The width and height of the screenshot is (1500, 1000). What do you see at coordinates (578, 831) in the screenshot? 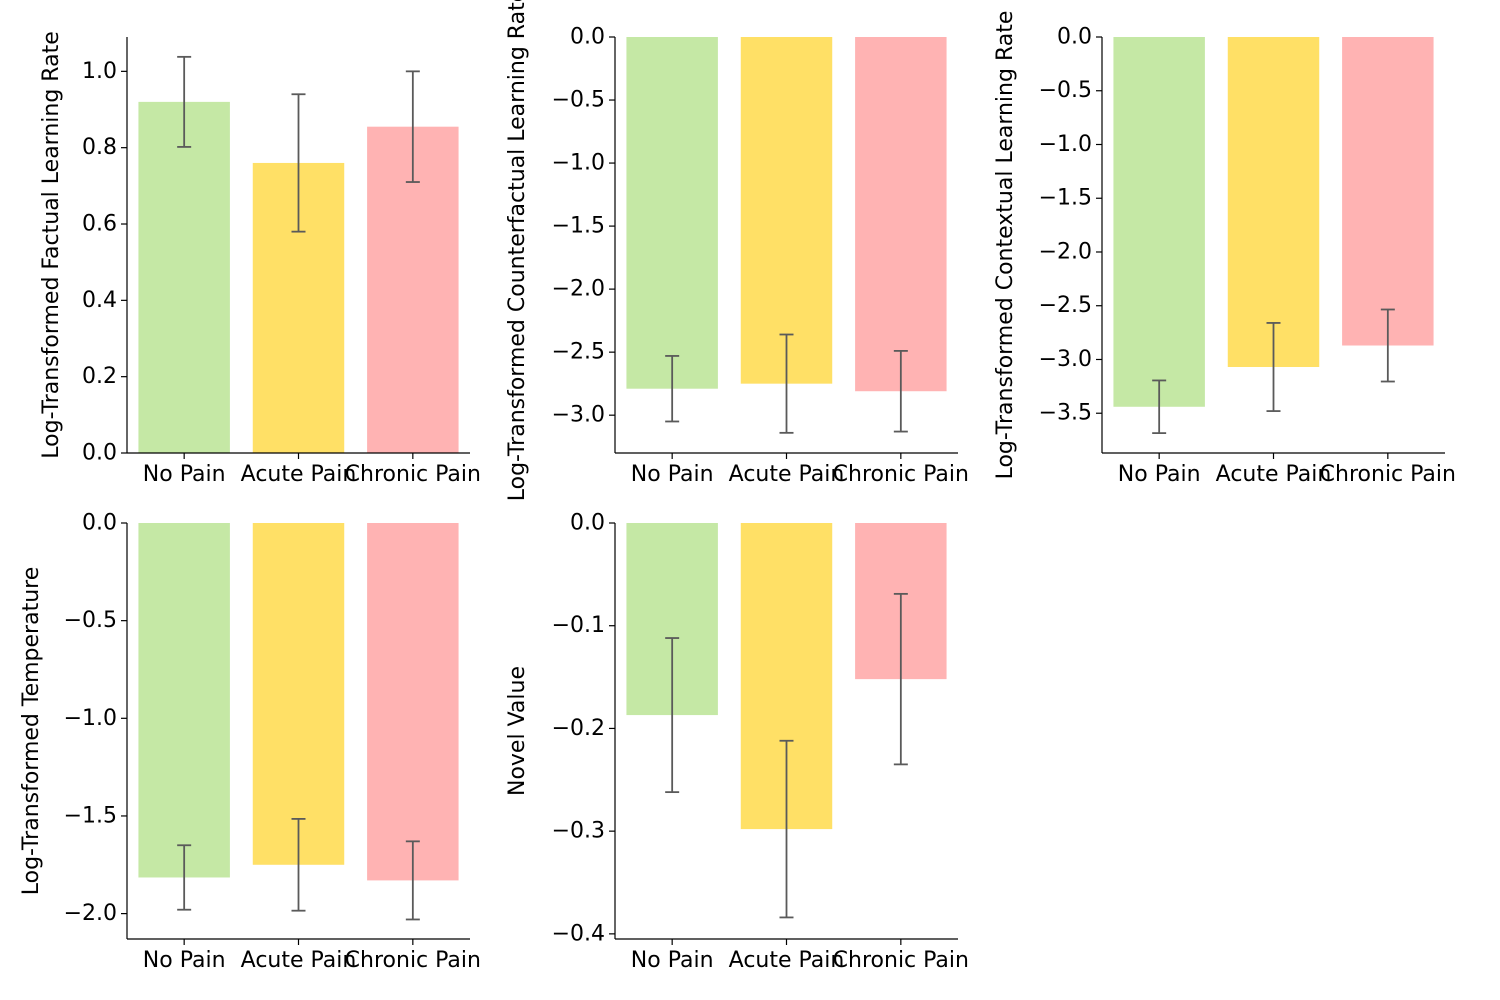
I see `y-tick-label: −0.3` at bounding box center [578, 831].